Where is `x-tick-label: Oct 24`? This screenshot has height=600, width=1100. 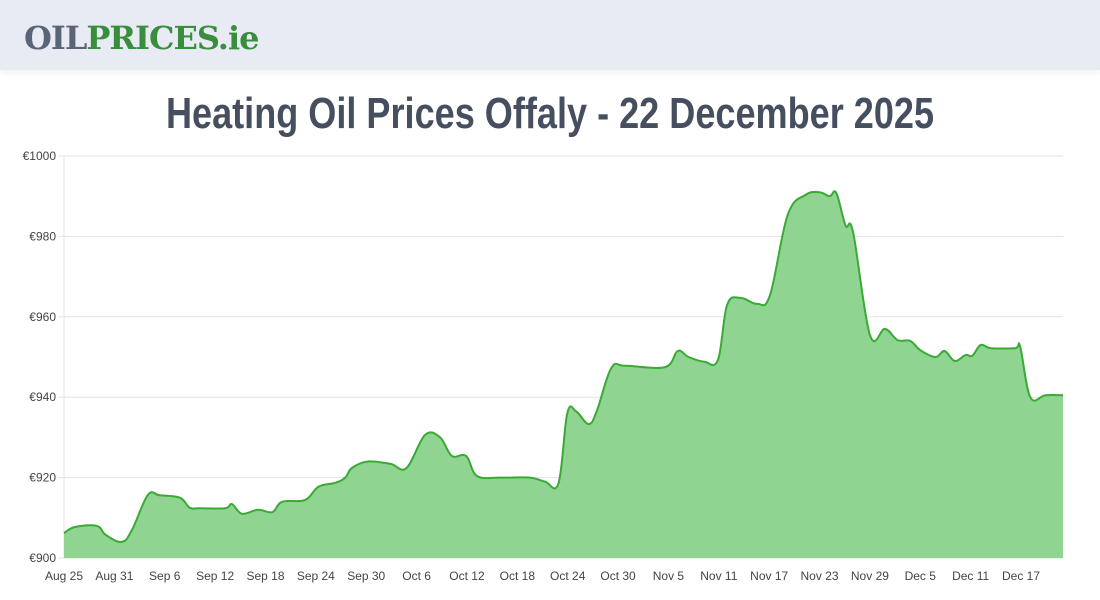
x-tick-label: Oct 24 is located at coordinates (568, 576).